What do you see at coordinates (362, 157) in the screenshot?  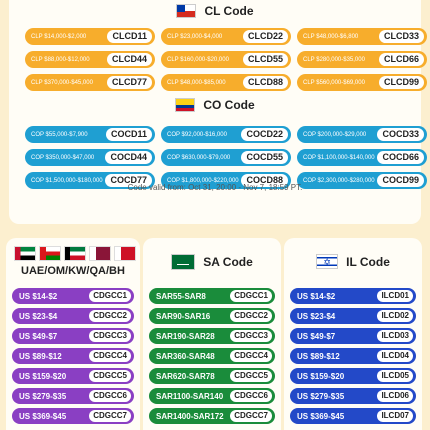 I see `coupon-card: COP $1,100,000-$140,000 COCD66` at bounding box center [362, 157].